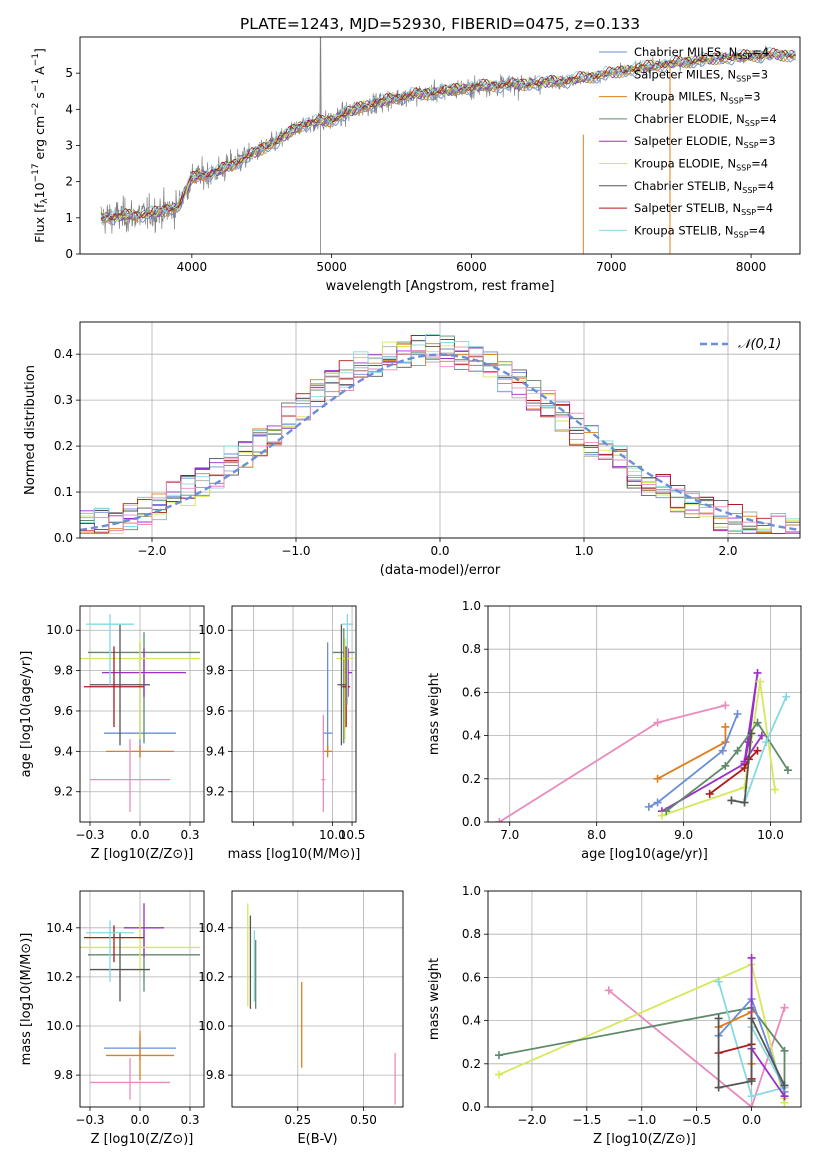 Image resolution: width=819 pixels, height=1170 pixels. I want to click on y-tick-label: 1.0, so click(471, 606).